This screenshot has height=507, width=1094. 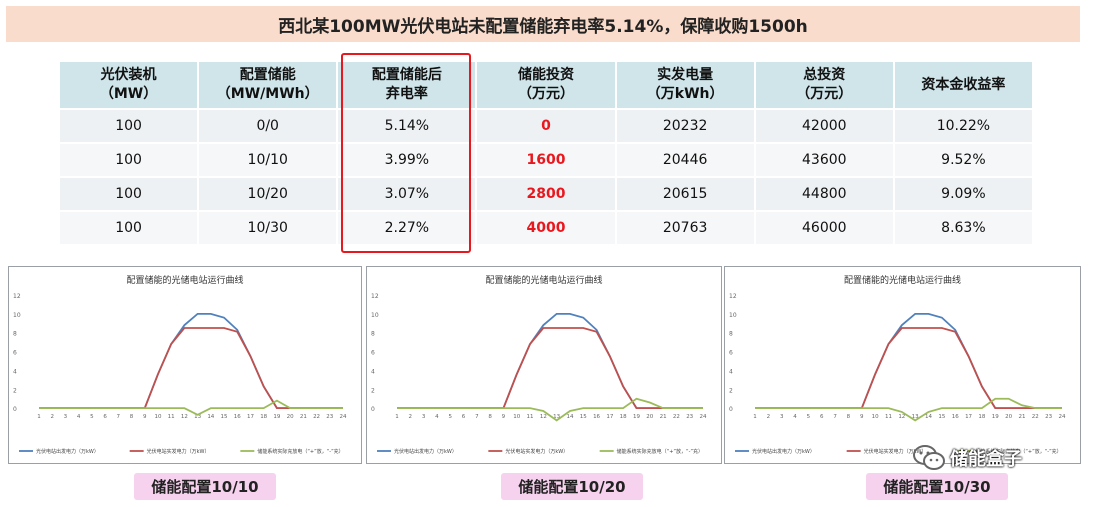 I want to click on cell-storage-investment: 2800, so click(x=546, y=193).